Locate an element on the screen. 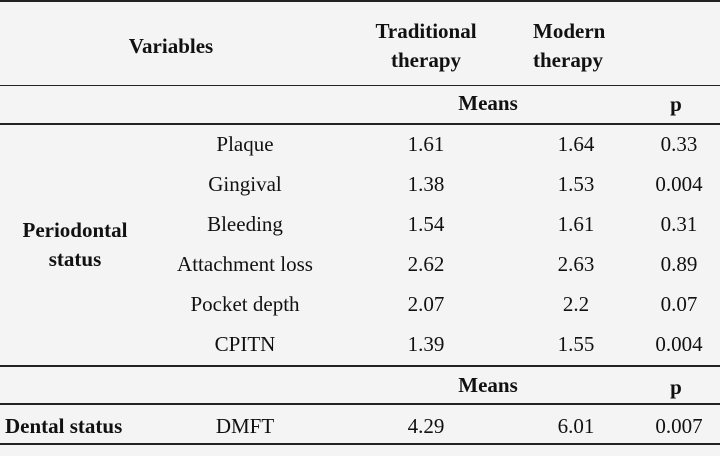 This screenshot has width=720, height=456. row-modern: 2.2 is located at coordinates (576, 304).